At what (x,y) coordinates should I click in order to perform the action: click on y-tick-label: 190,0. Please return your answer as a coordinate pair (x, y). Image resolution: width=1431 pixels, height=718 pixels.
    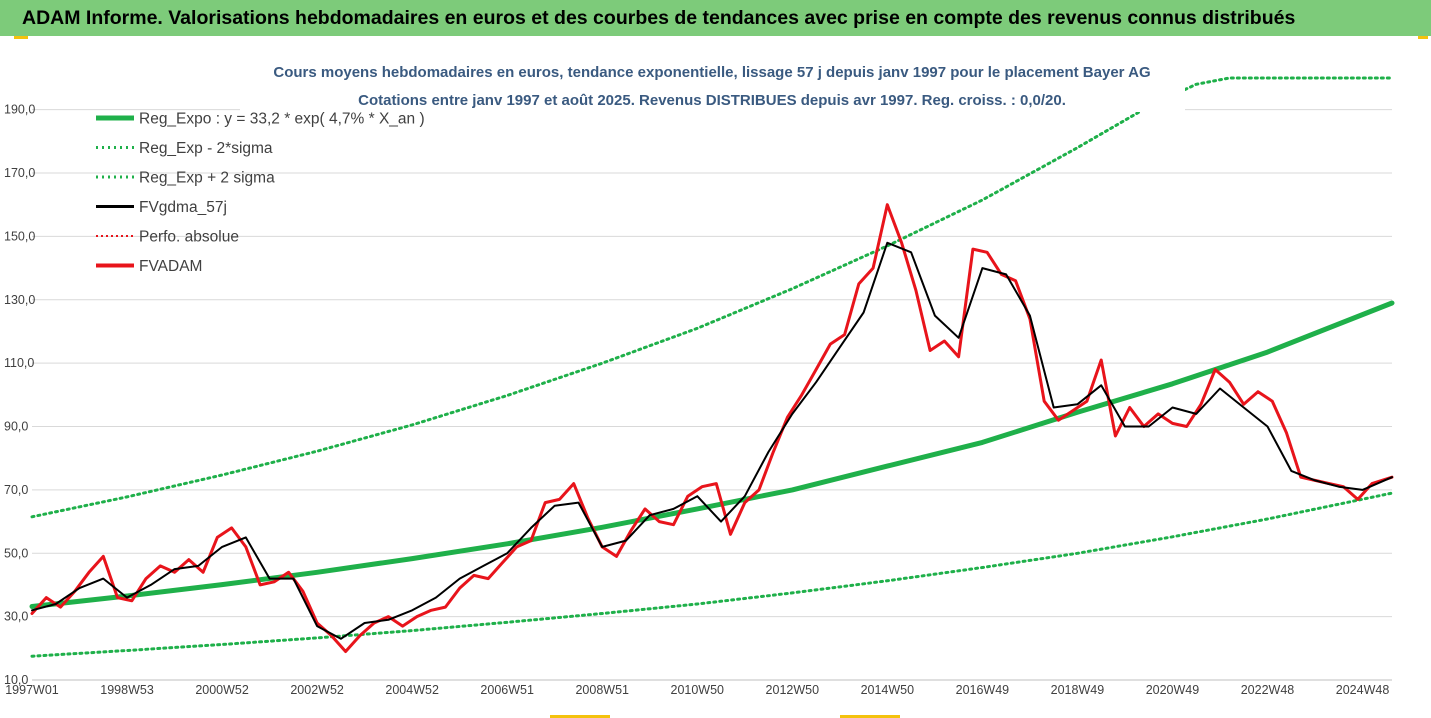
    Looking at the image, I should click on (19, 110).